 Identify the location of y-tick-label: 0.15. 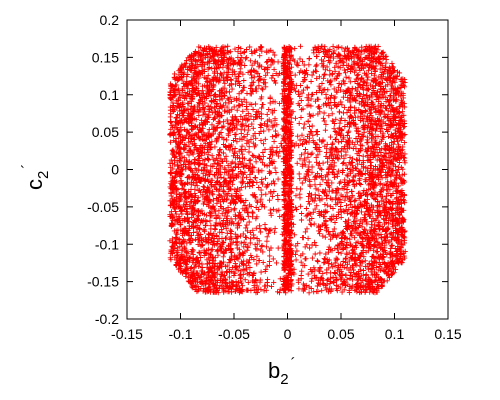
(105, 57).